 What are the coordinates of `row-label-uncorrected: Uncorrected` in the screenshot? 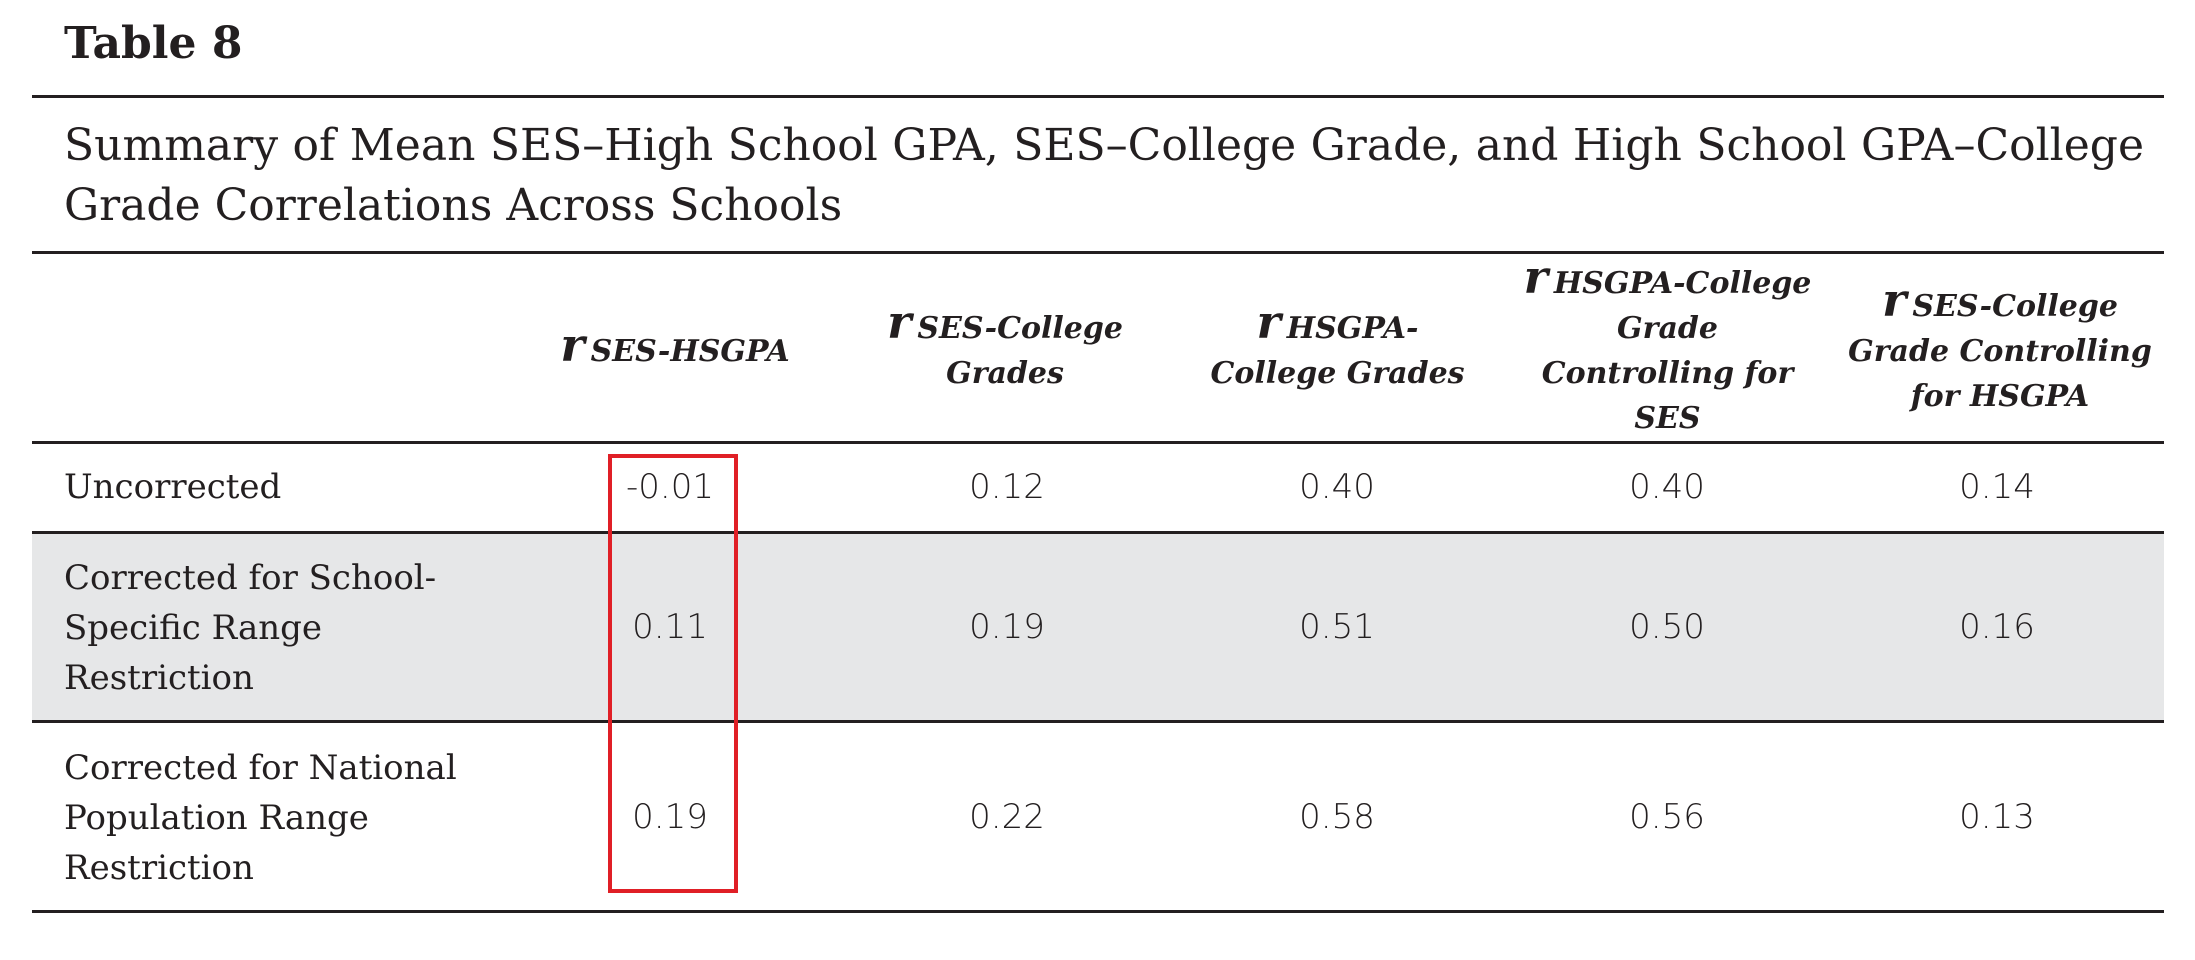 It's located at (173, 487).